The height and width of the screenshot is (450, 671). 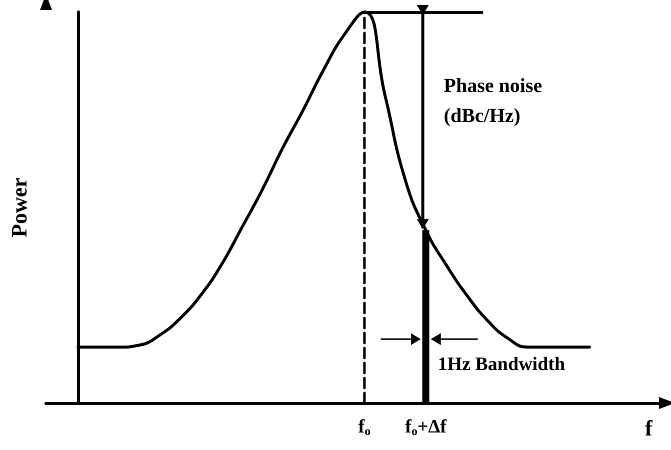 What do you see at coordinates (19, 207) in the screenshot?
I see `y-axis-title: Power` at bounding box center [19, 207].